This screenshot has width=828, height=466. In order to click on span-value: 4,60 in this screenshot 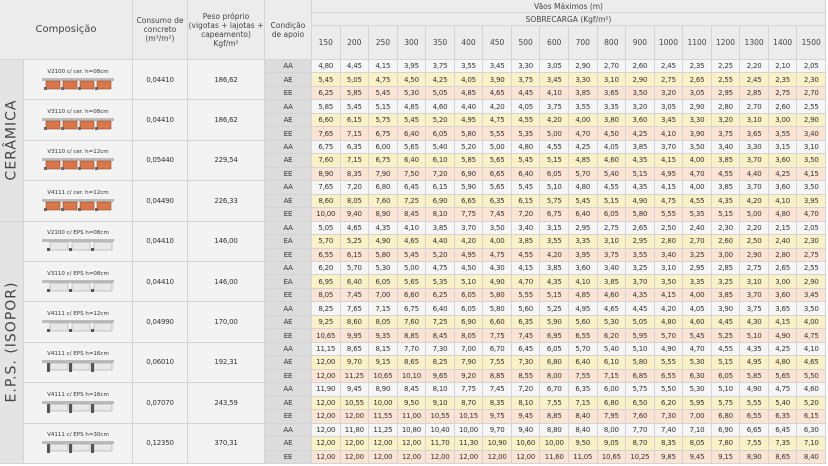, I will do `click(612, 295)`.